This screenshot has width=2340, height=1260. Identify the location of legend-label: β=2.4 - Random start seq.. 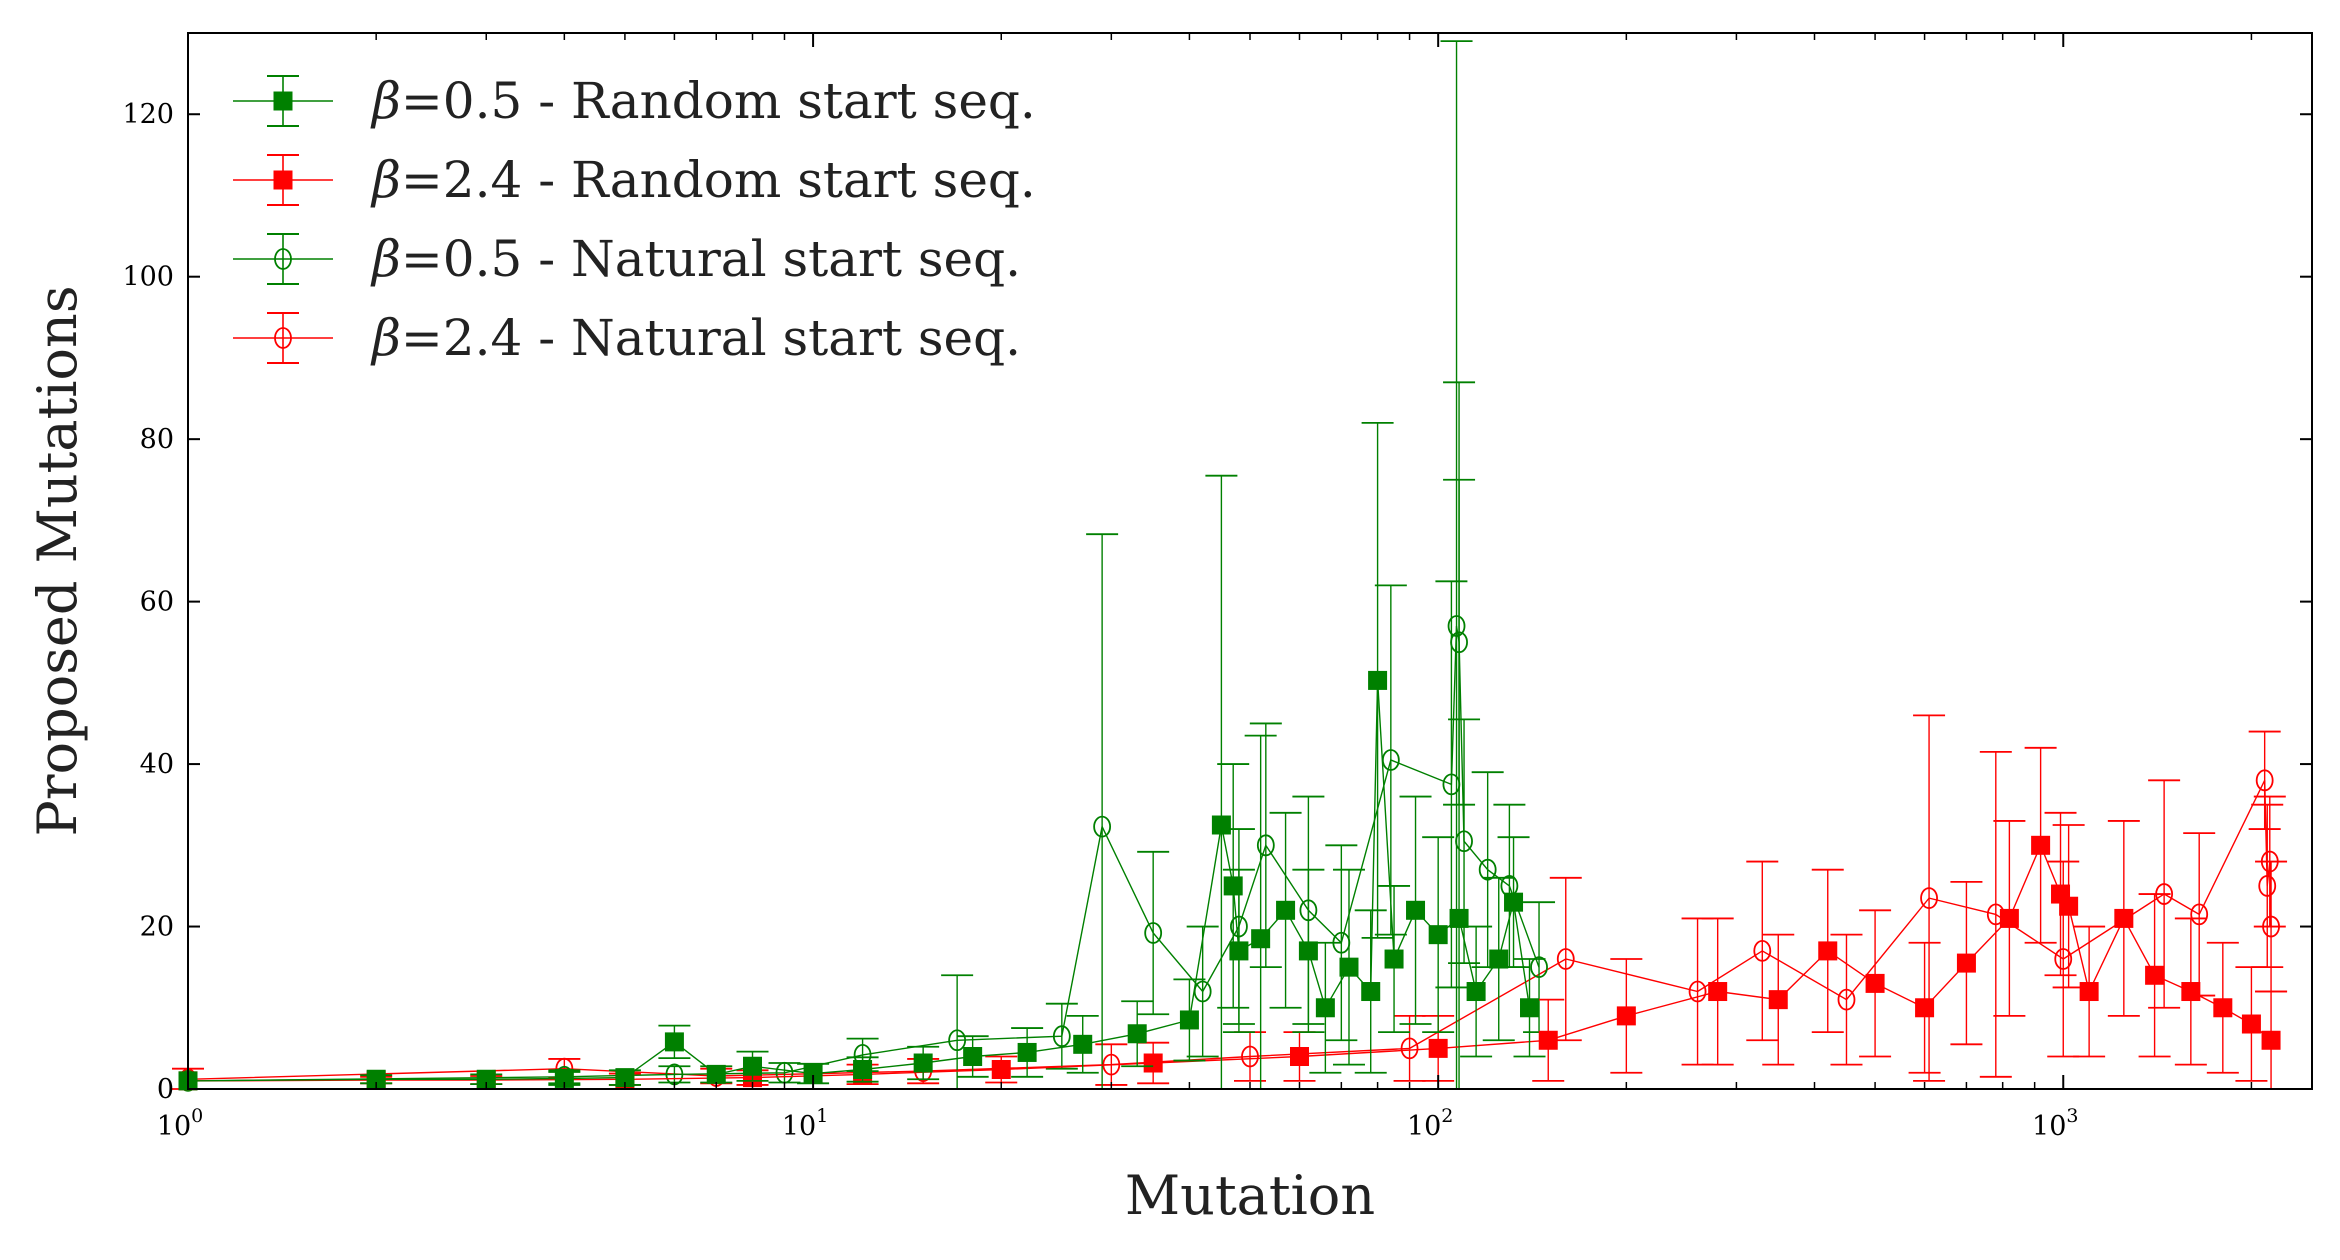
(703, 180).